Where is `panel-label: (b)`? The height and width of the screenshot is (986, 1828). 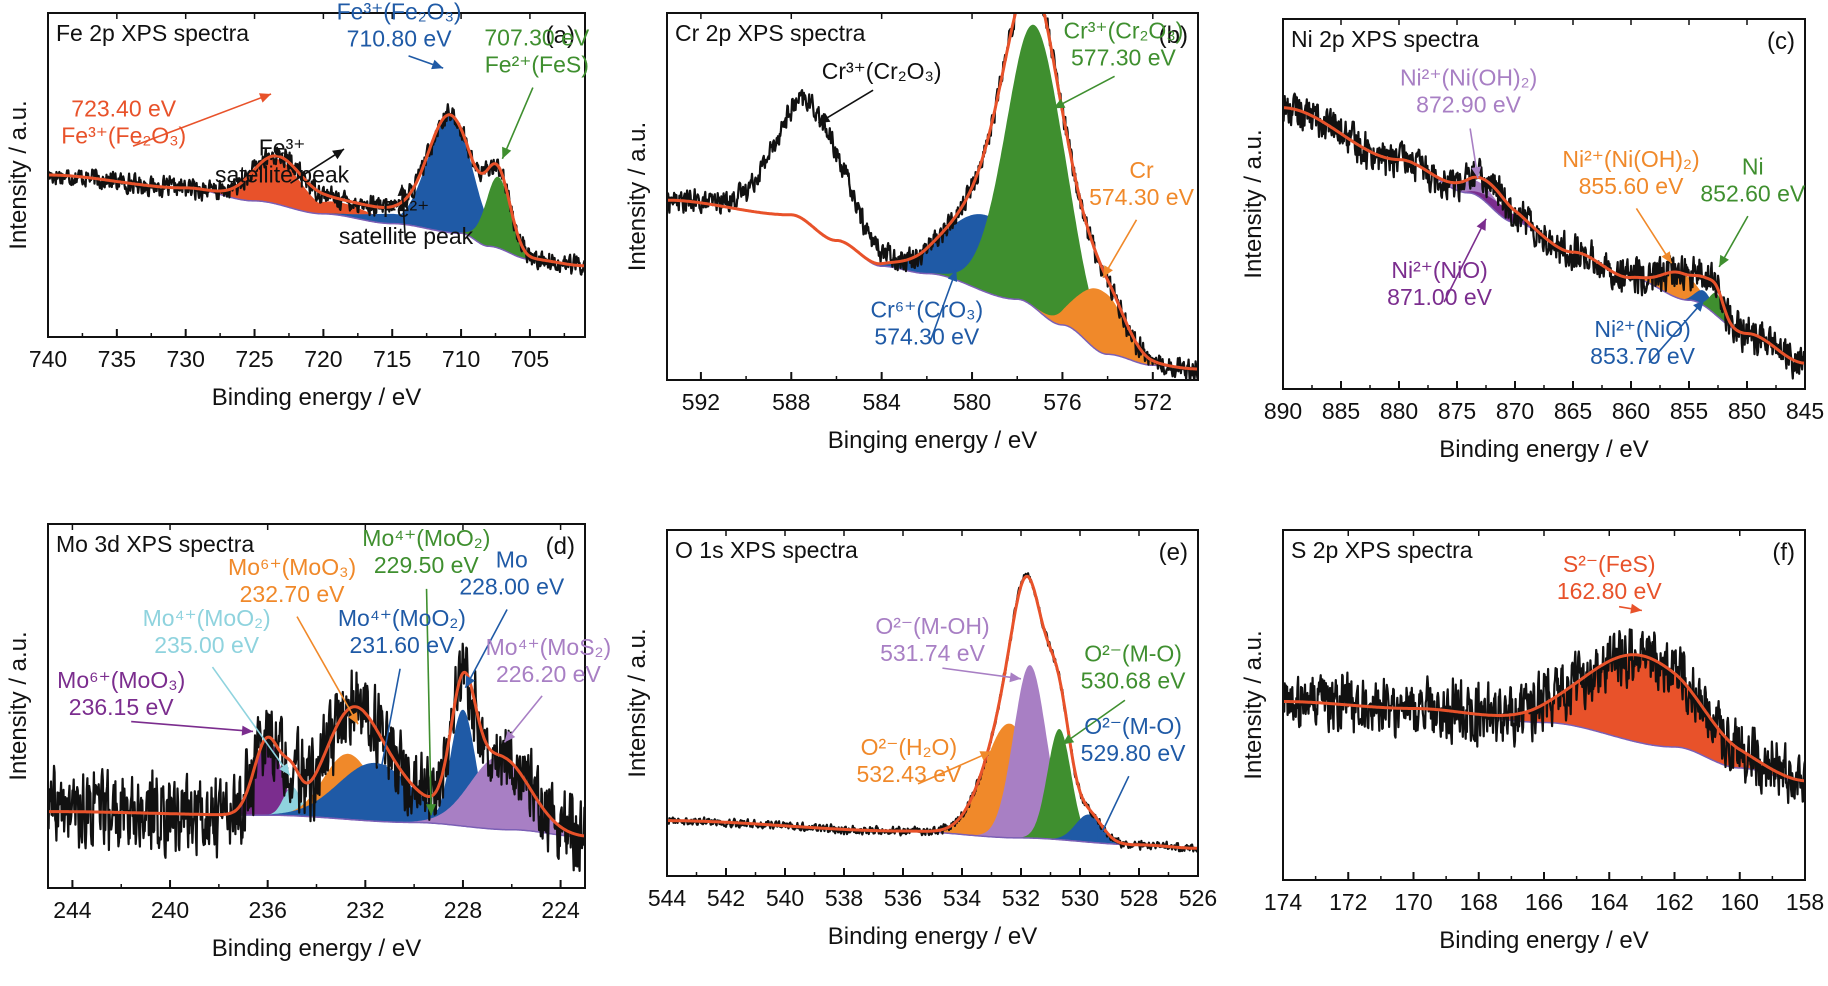
panel-label: (b) is located at coordinates (1173, 35).